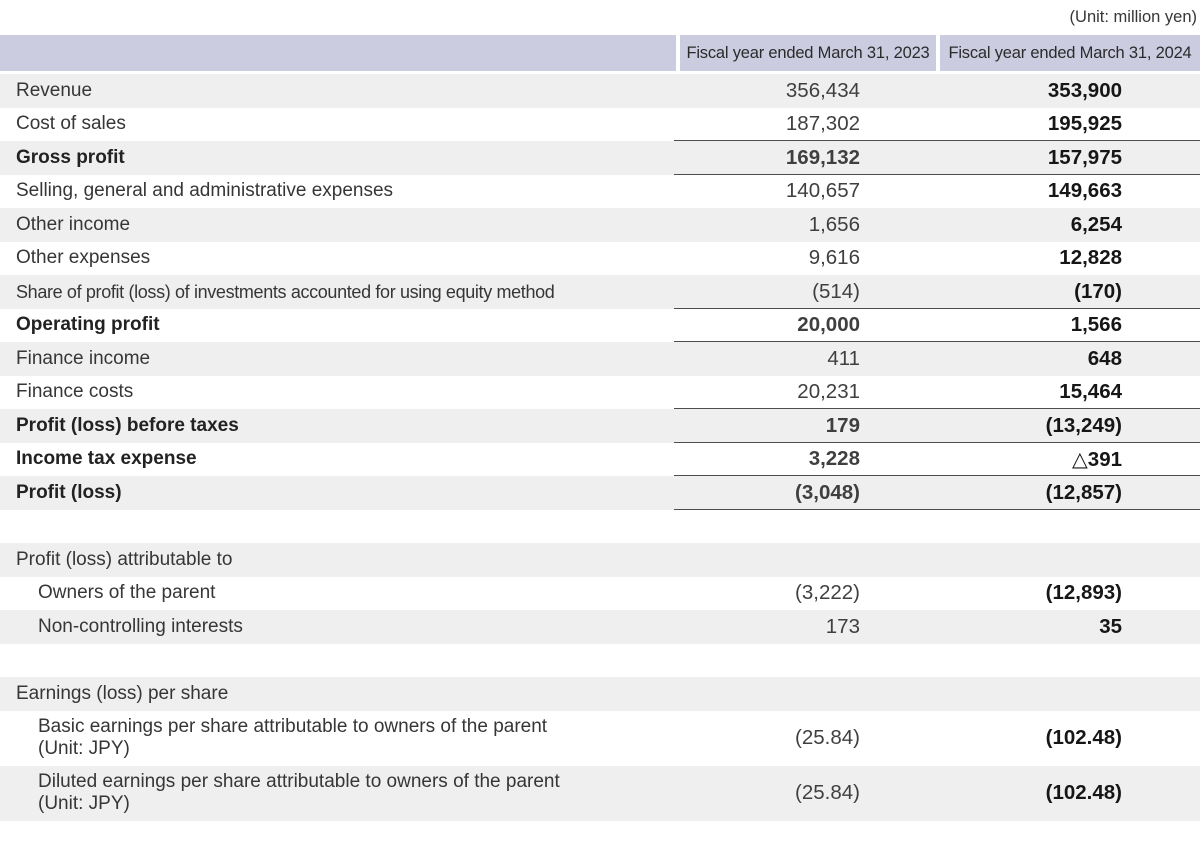  What do you see at coordinates (127, 425) in the screenshot?
I see `row-label: Profit (loss) before taxes` at bounding box center [127, 425].